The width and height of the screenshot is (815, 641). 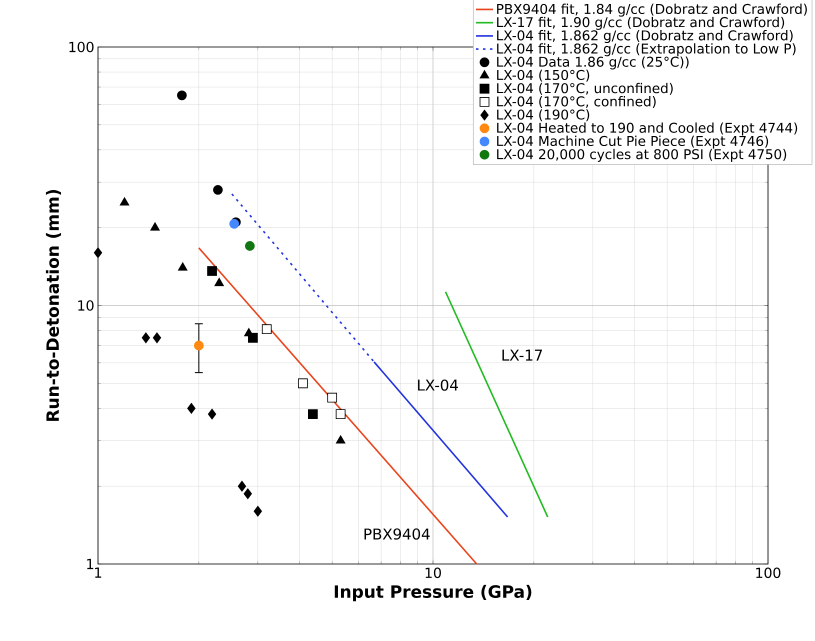 I want to click on y-tick-label: 100, so click(x=81, y=47).